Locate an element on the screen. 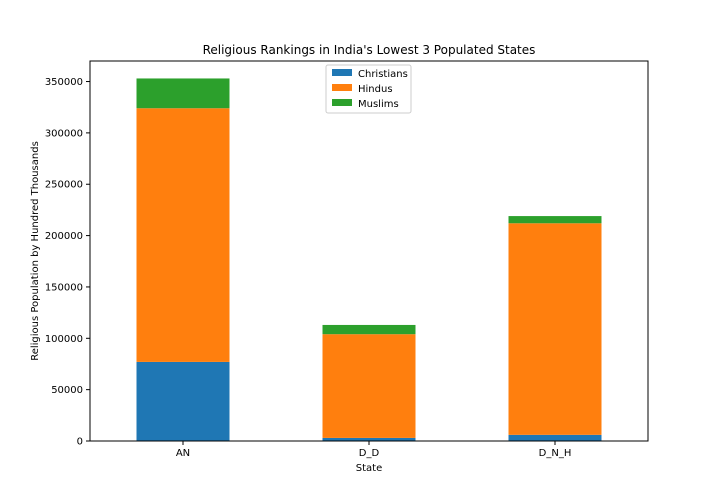  x-tick-label: D_N_H is located at coordinates (555, 453).